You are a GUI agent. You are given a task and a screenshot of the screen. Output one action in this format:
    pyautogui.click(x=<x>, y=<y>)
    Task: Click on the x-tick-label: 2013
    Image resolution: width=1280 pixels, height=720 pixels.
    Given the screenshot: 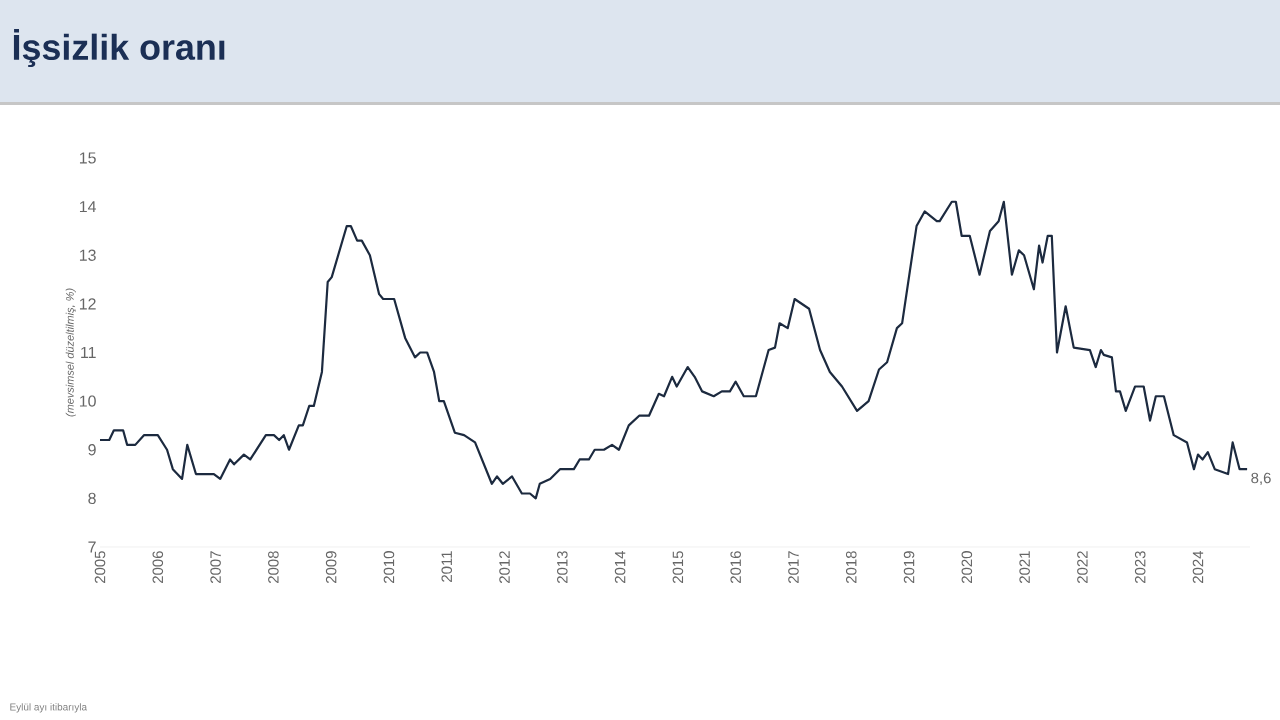 What is the action you would take?
    pyautogui.click(x=562, y=567)
    